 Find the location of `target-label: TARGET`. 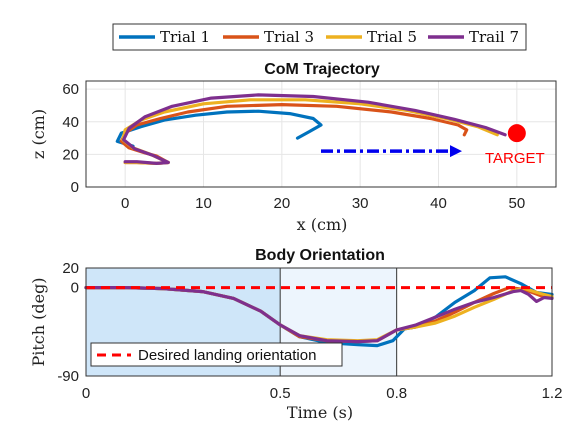

target-label: TARGET is located at coordinates (515, 158).